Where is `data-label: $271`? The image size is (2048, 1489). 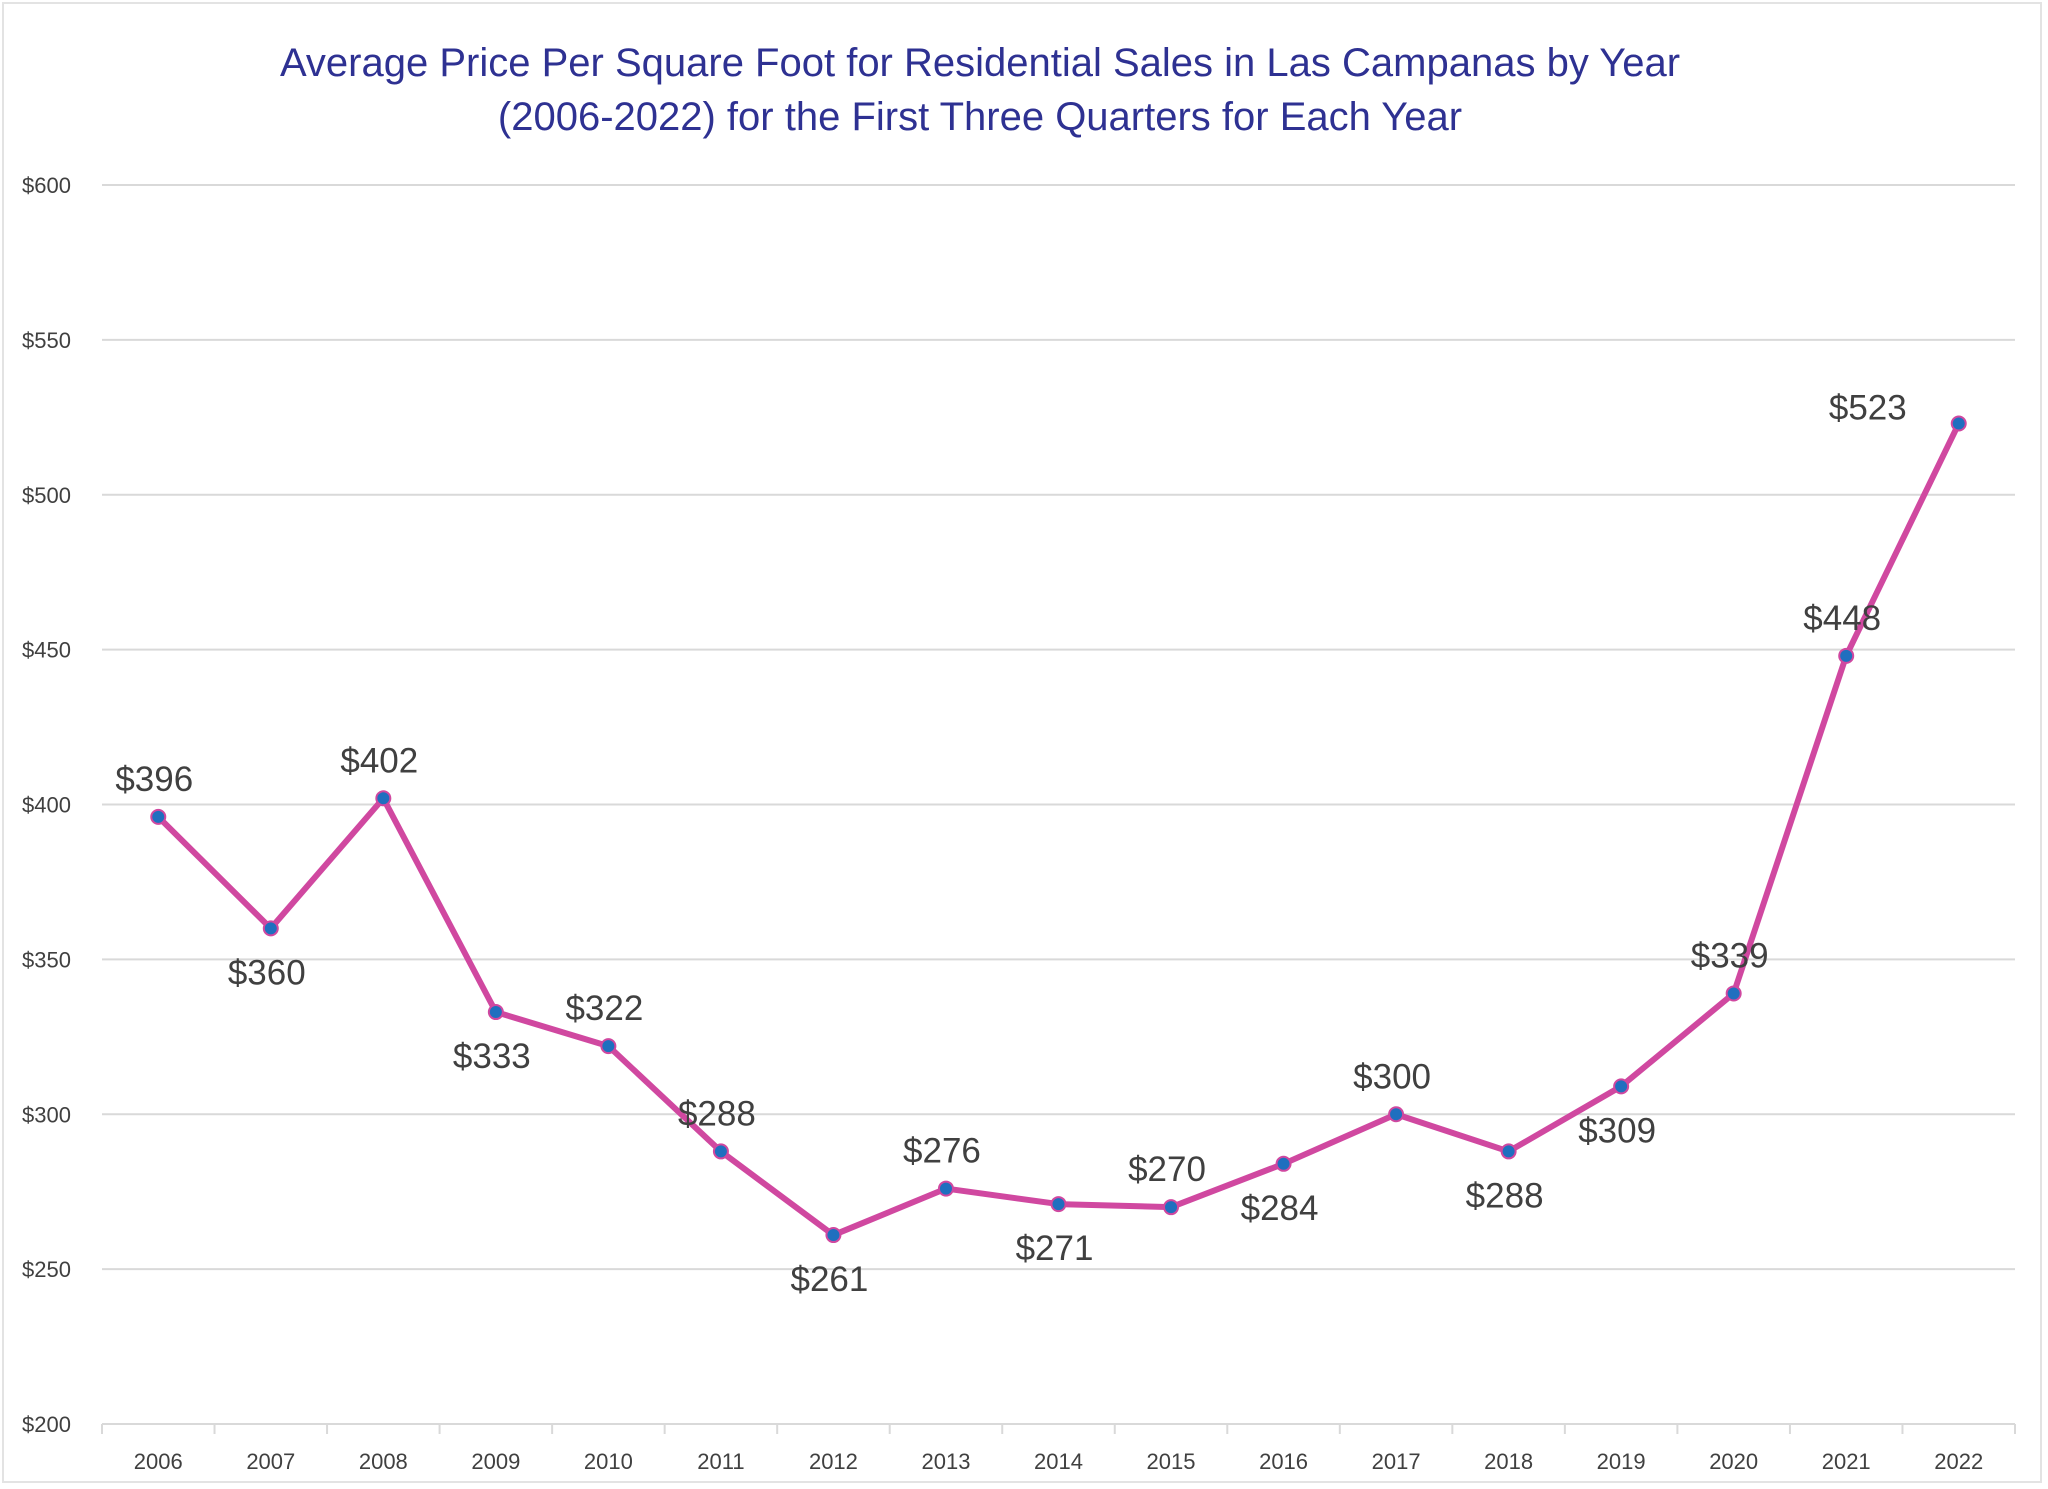
data-label: $271 is located at coordinates (1055, 1248).